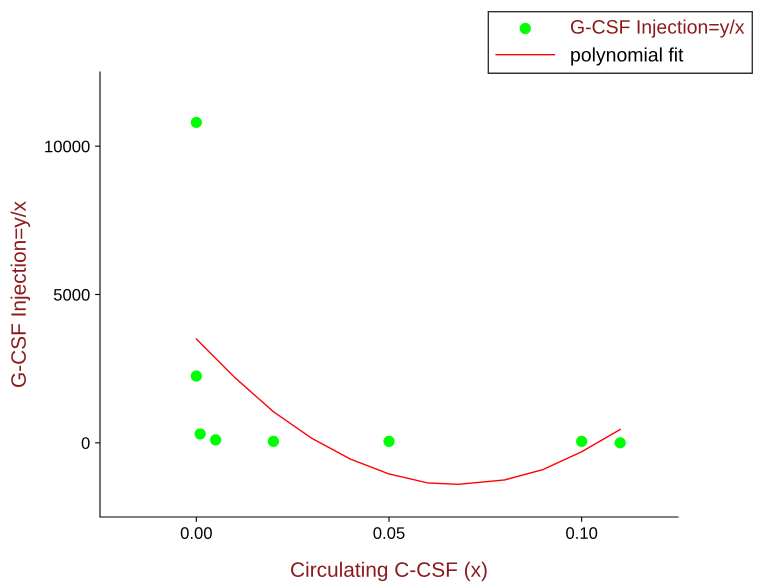  I want to click on legend-label: G-CSF Injection=y/x, so click(657, 29).